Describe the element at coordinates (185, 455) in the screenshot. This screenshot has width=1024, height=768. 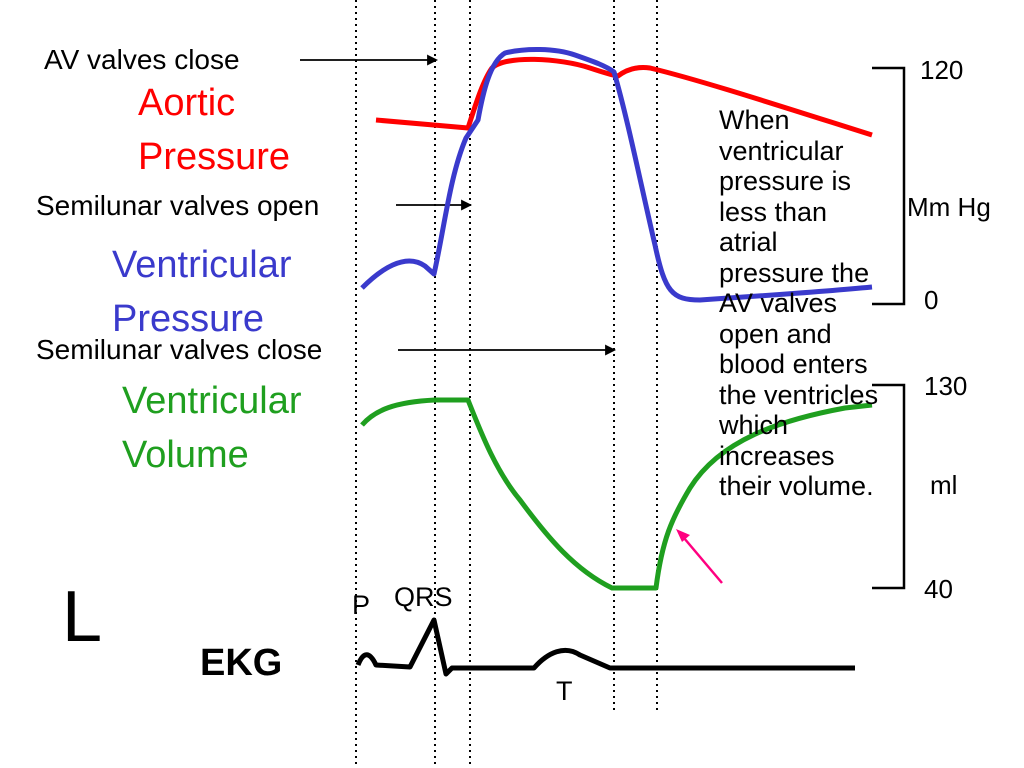
I see `vol-title-line2: Volume` at that location.